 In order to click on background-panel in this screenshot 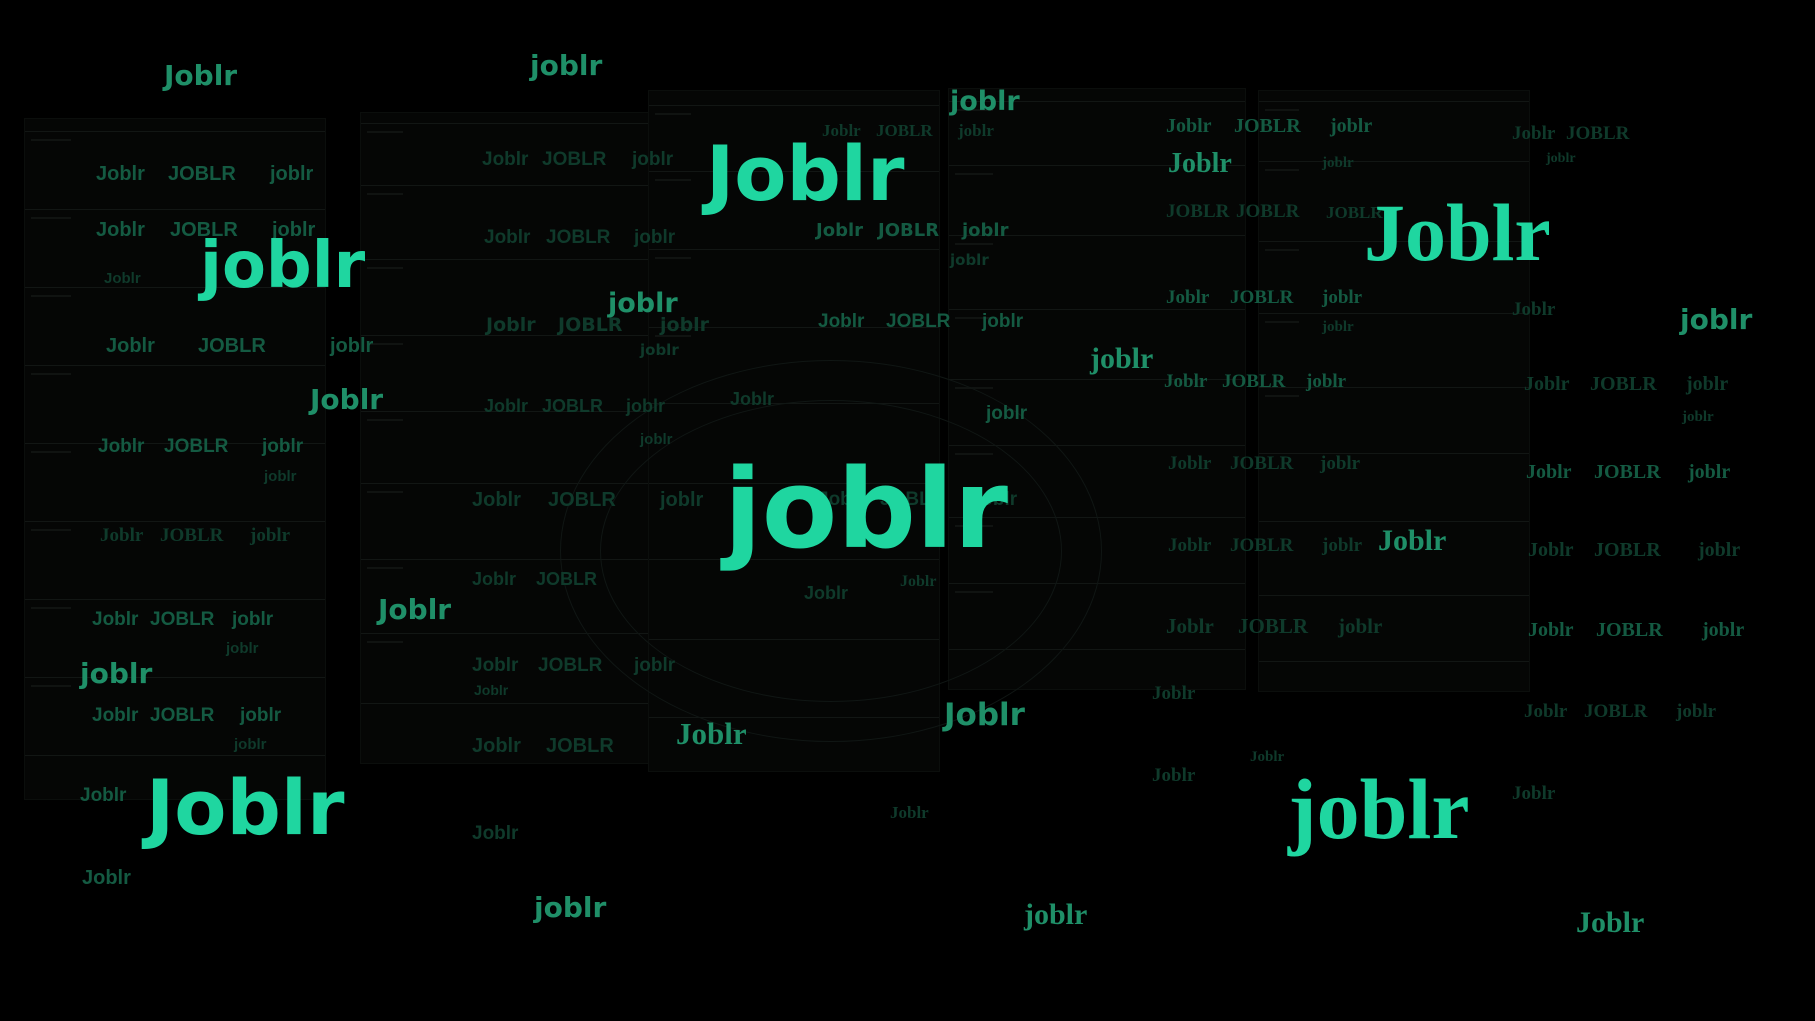, I will do `click(175, 459)`.